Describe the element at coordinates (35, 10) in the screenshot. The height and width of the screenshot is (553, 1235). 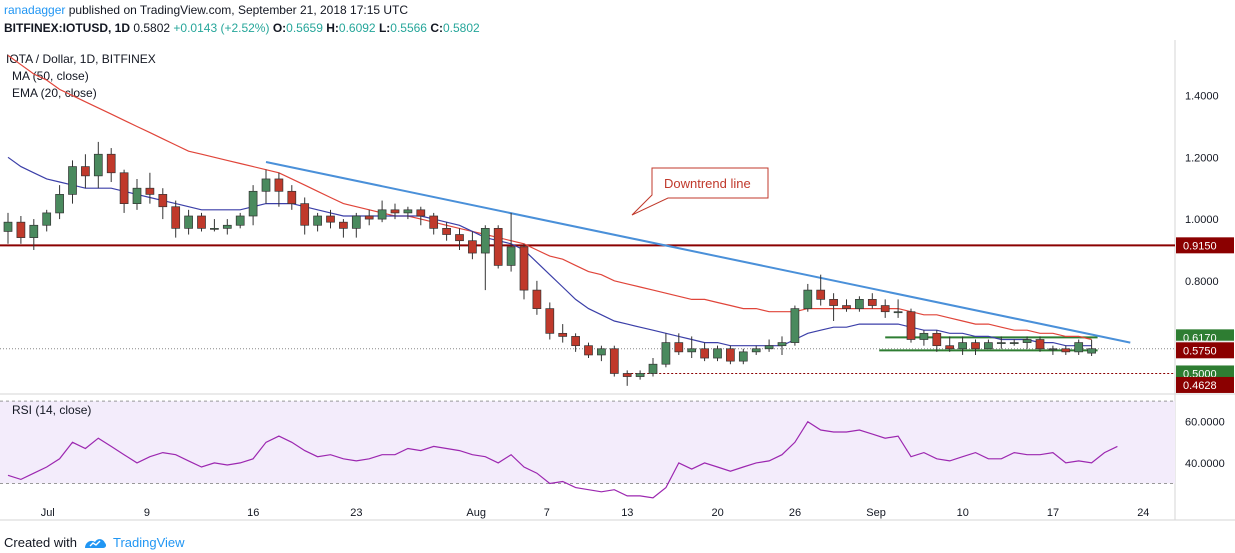
I see `author-link: ranadagger` at that location.